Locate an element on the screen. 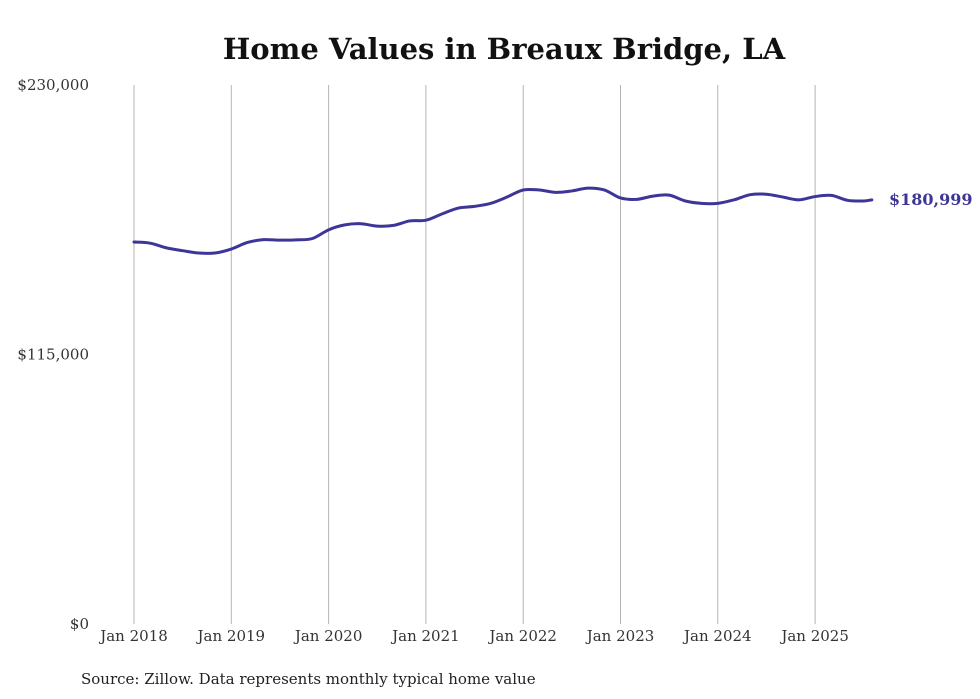  y-tick-label: $230,000 is located at coordinates (53, 85).